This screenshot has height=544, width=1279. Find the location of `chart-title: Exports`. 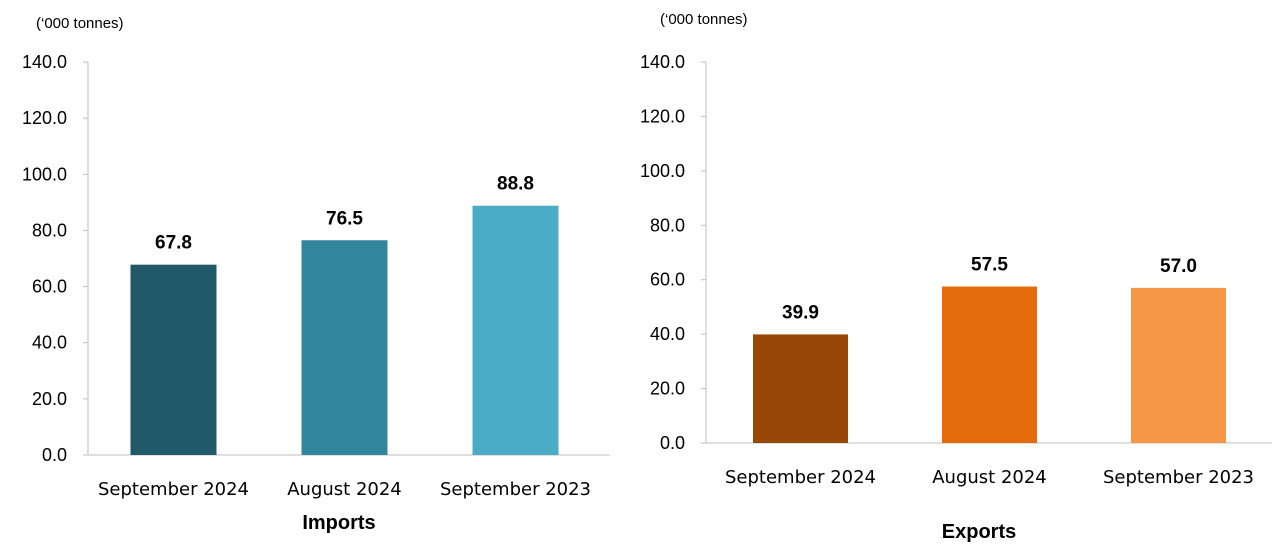

chart-title: Exports is located at coordinates (979, 532).